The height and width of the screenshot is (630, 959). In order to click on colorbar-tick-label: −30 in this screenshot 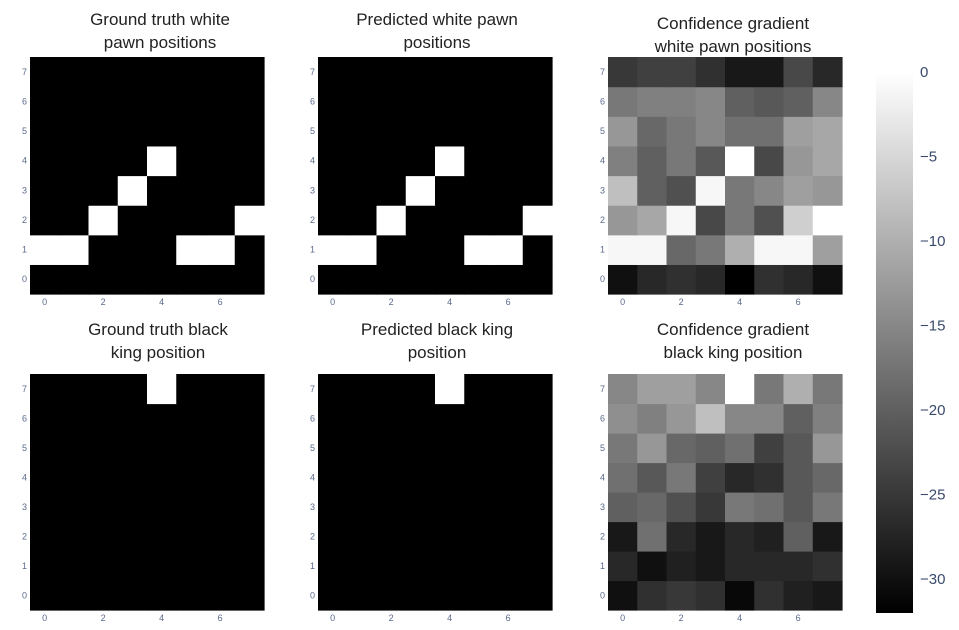, I will do `click(932, 579)`.